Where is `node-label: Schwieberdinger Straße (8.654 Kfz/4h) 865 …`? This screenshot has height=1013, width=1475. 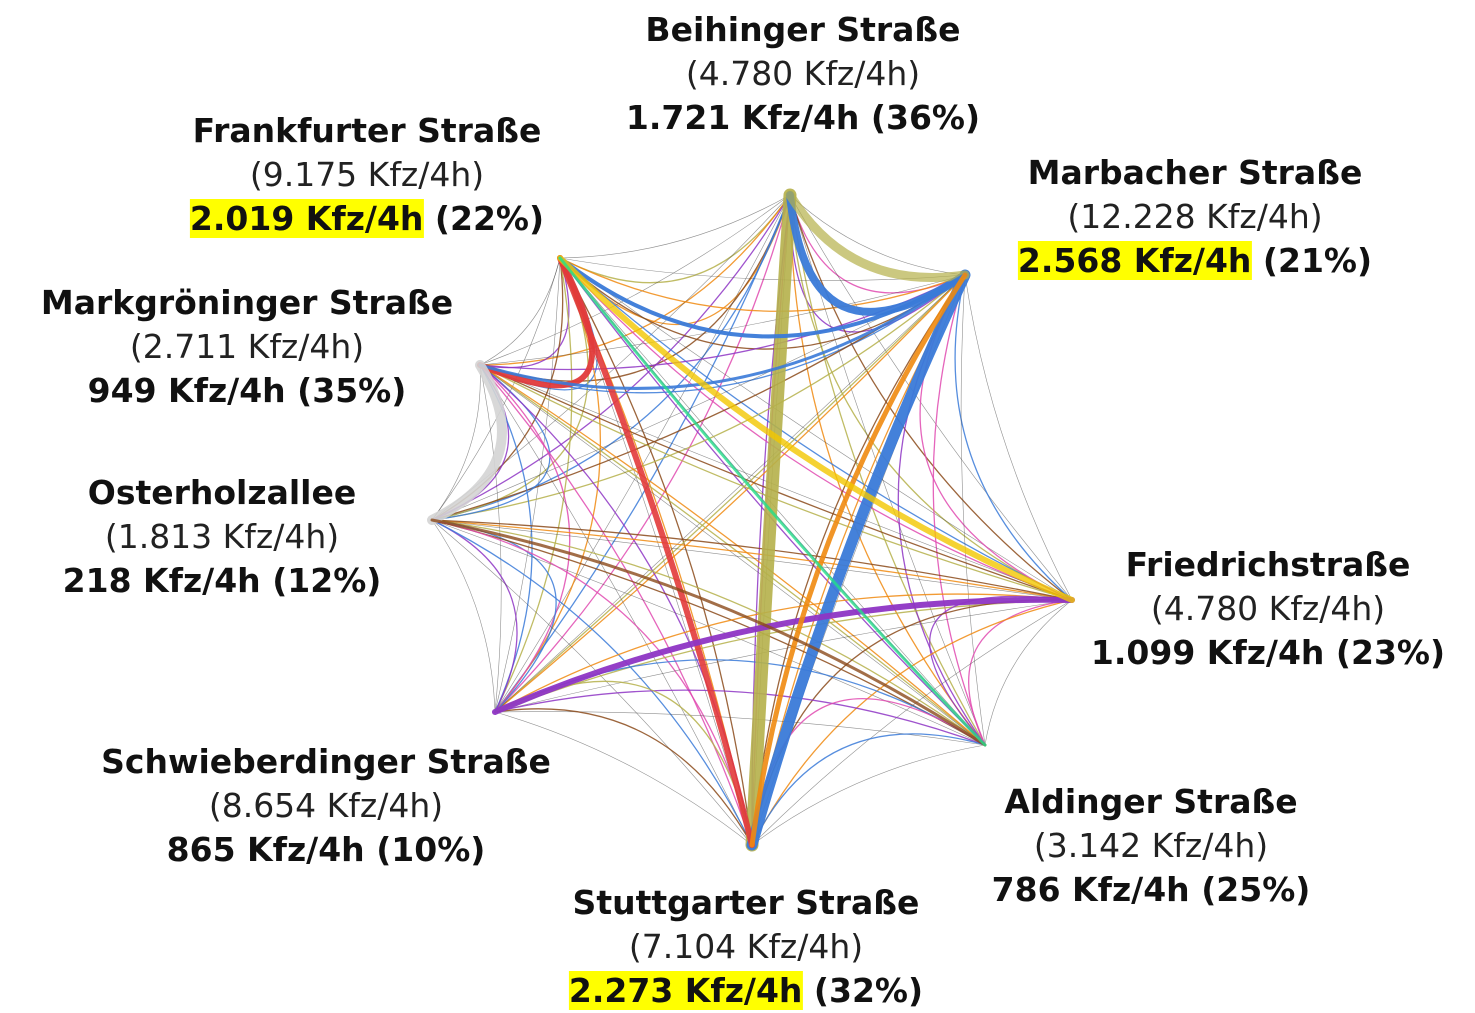 node-label: Schwieberdinger Straße (8.654 Kfz/4h) 865 … is located at coordinates (326, 806).